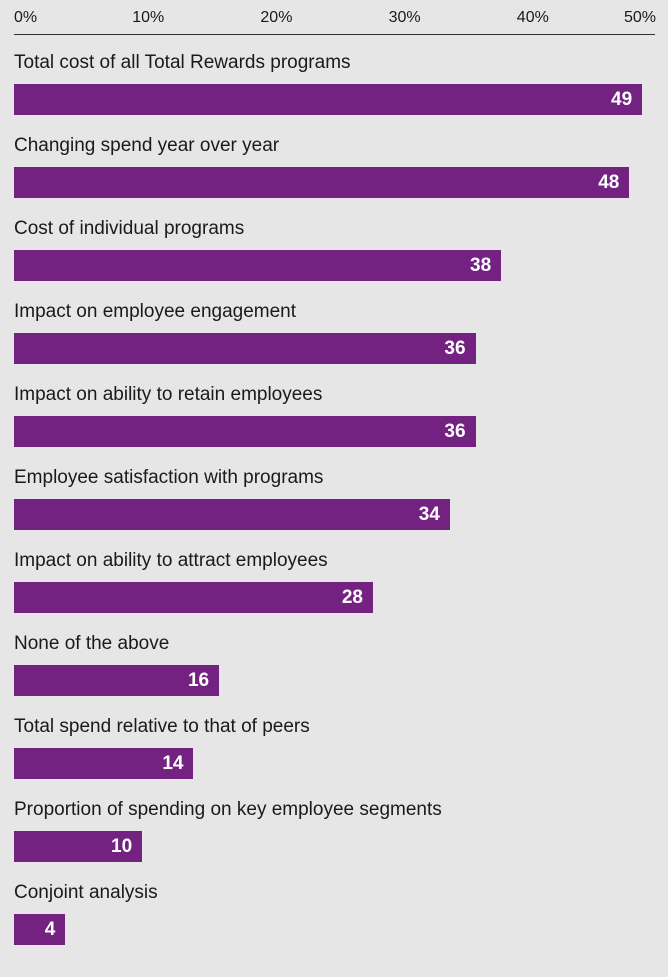  Describe the element at coordinates (198, 680) in the screenshot. I see `bar-value-label: 16` at that location.